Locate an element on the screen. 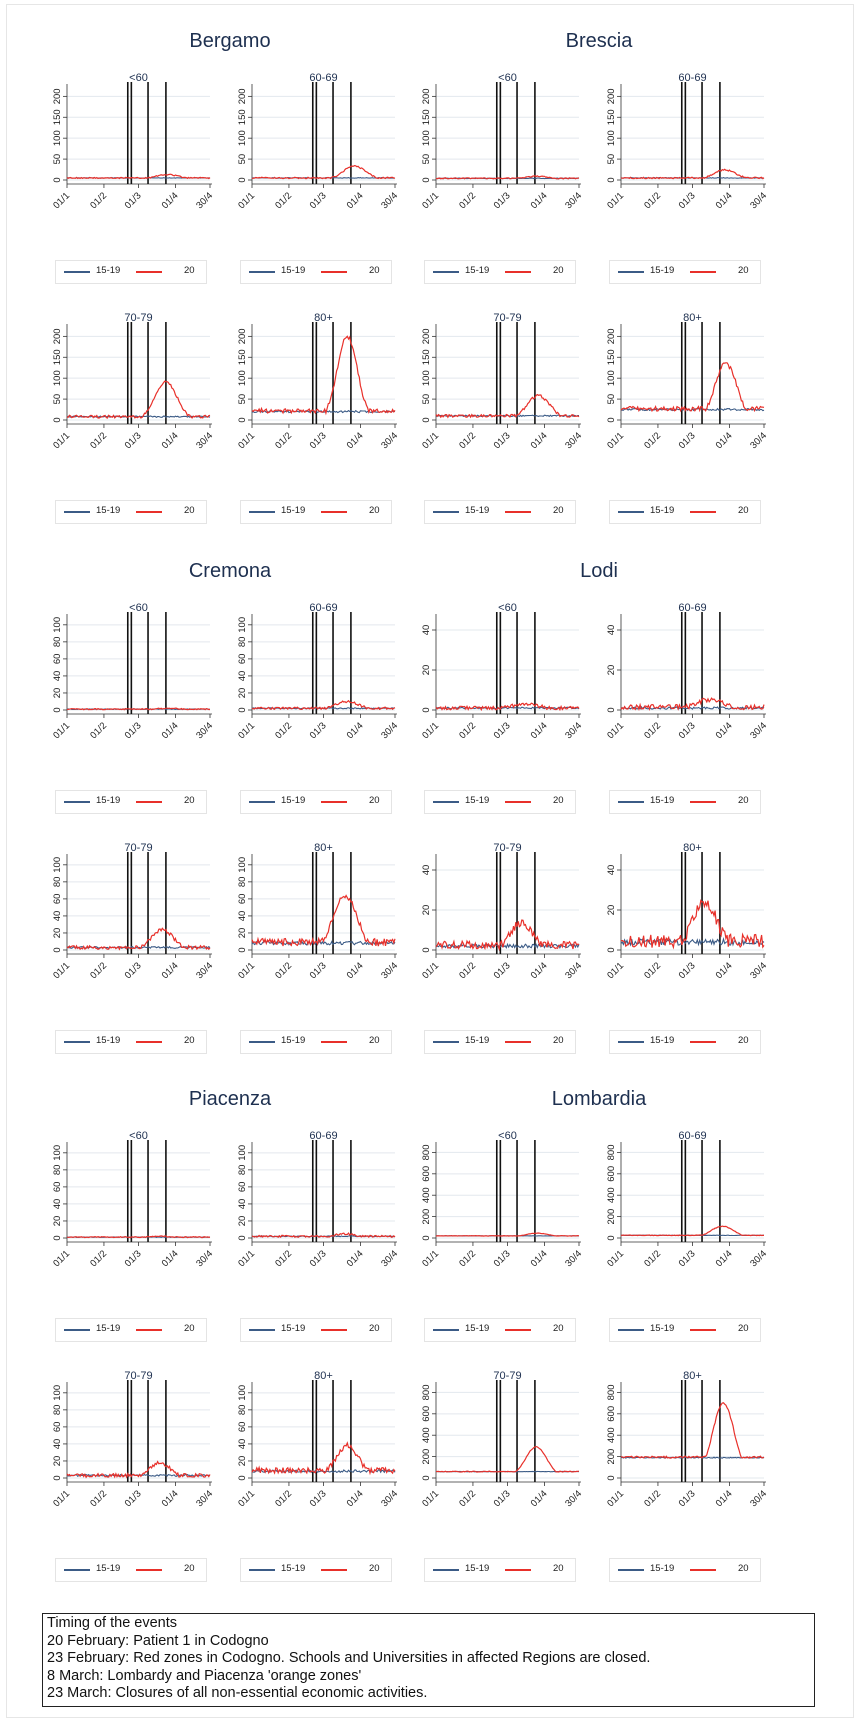  notes-title: Timing of the events is located at coordinates (112, 1623).